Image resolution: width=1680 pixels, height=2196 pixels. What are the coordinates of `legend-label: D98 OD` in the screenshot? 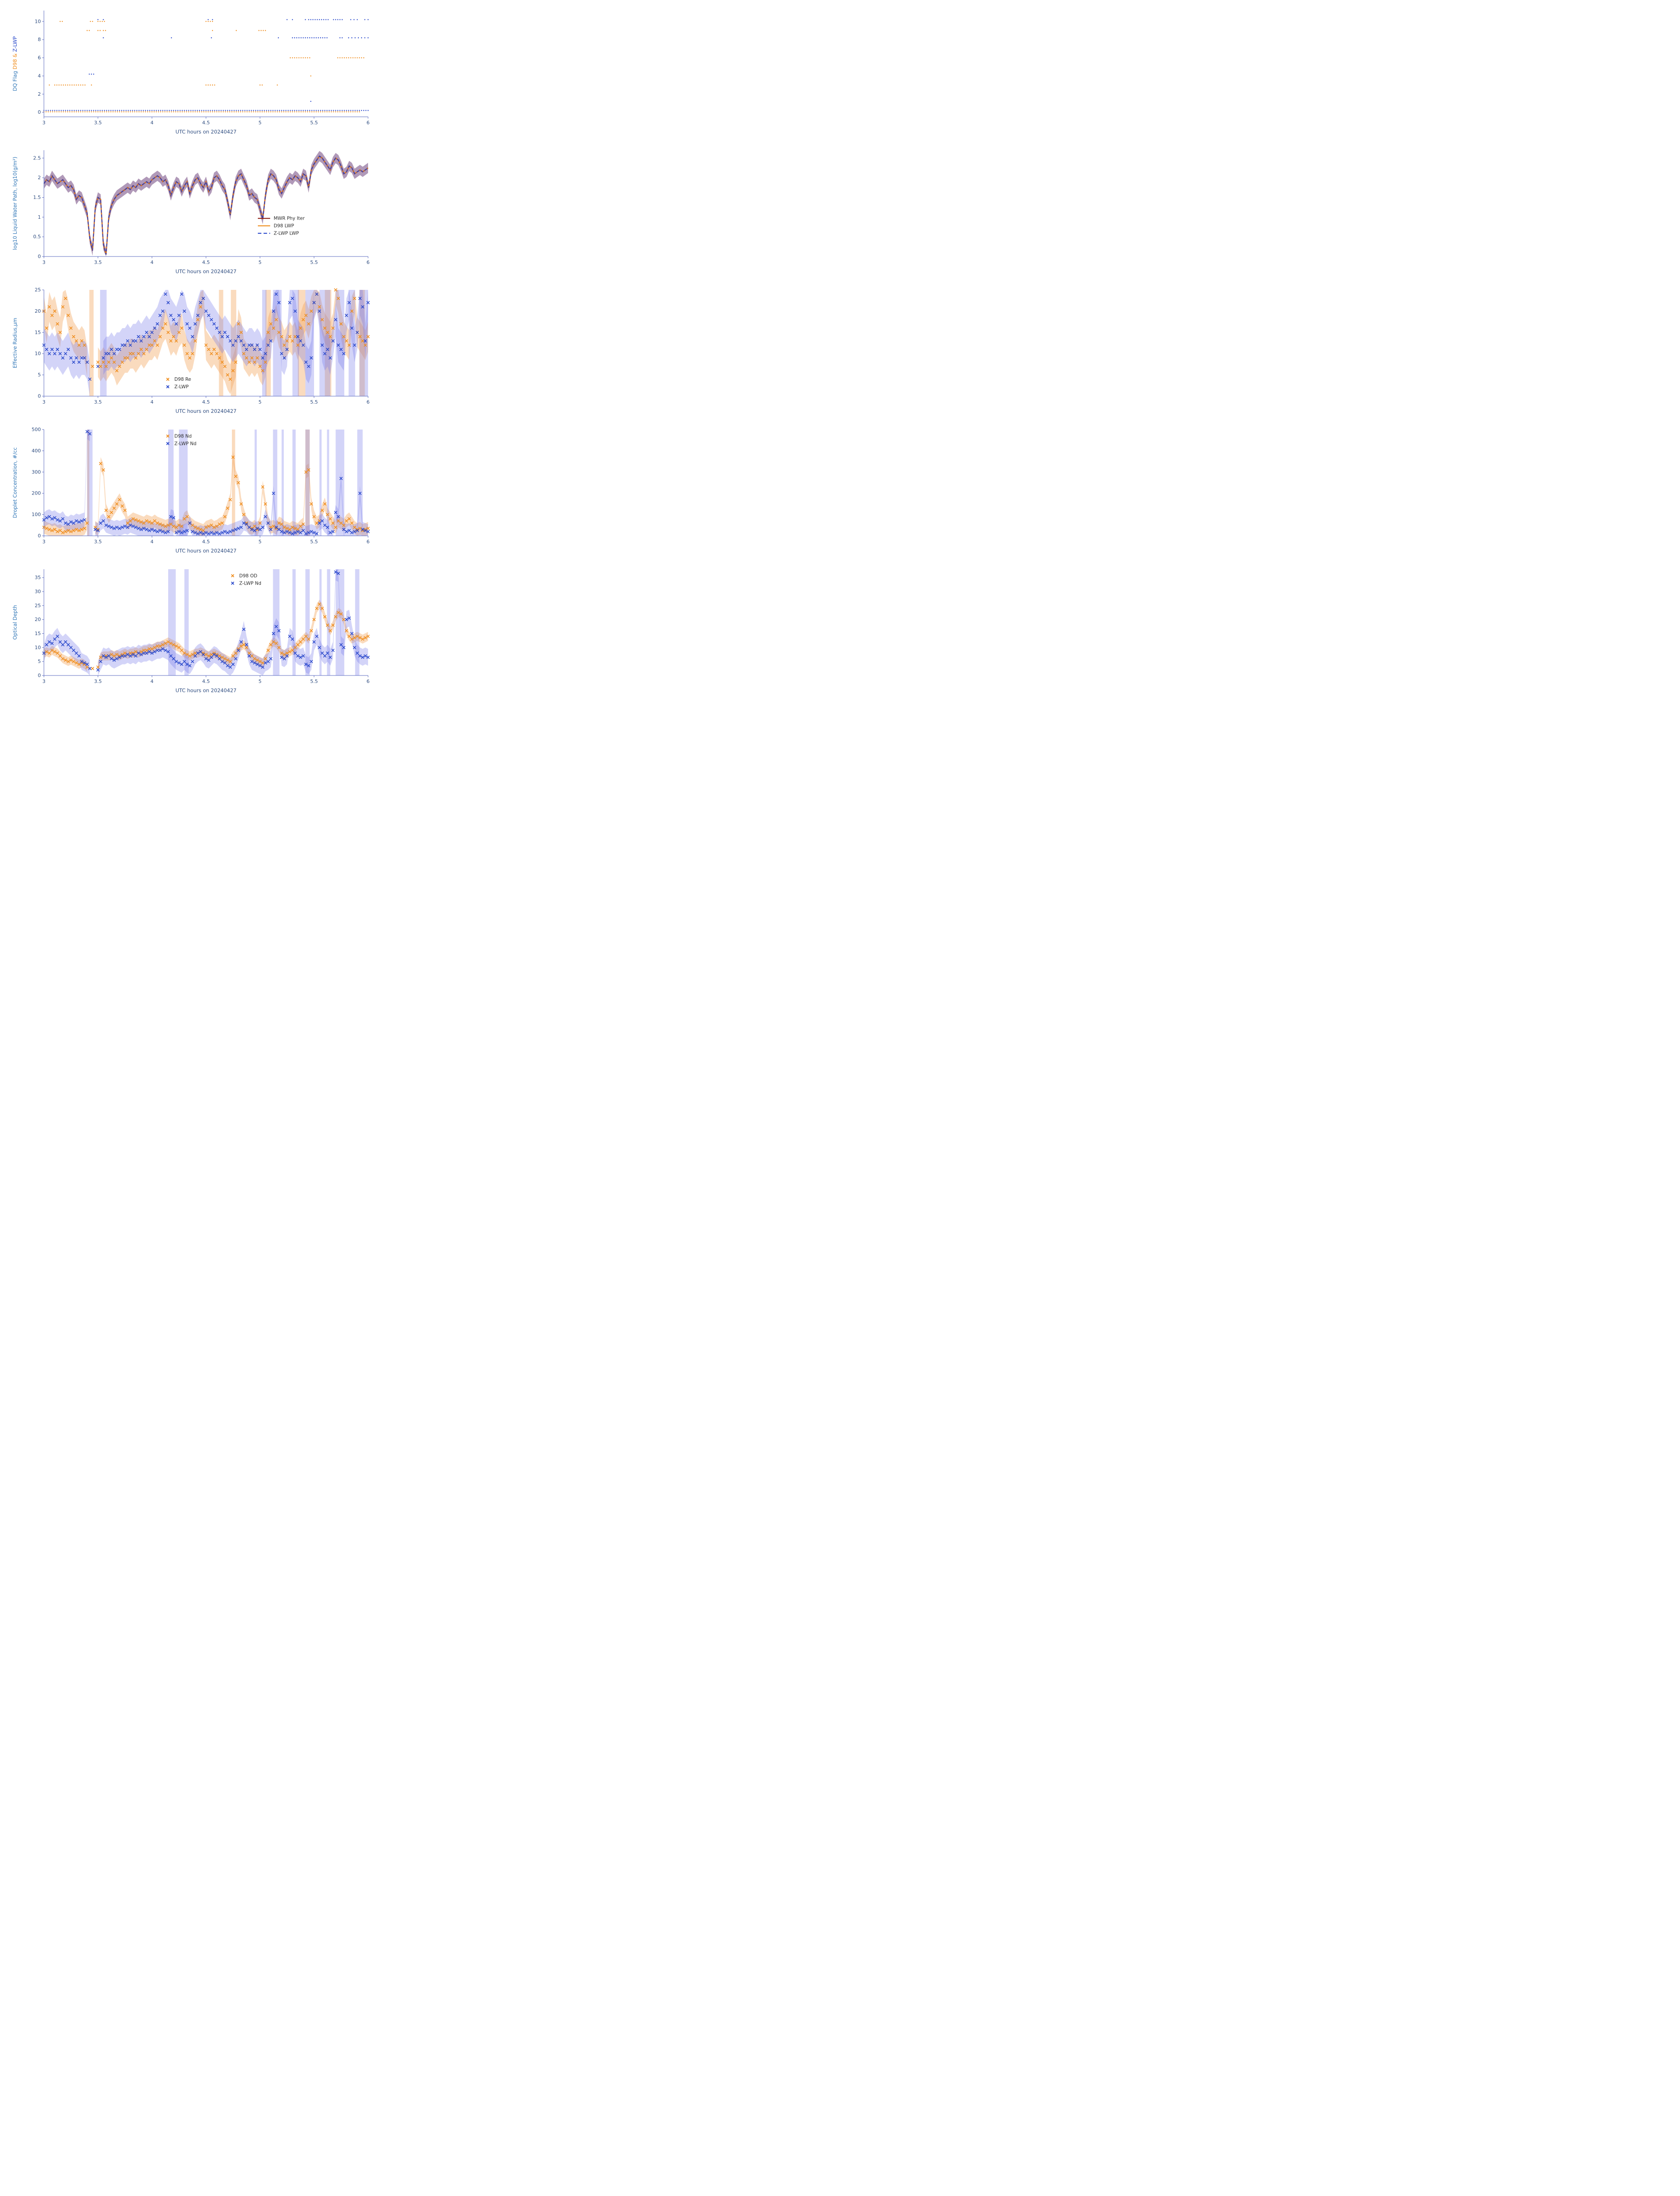 It's located at (248, 575).